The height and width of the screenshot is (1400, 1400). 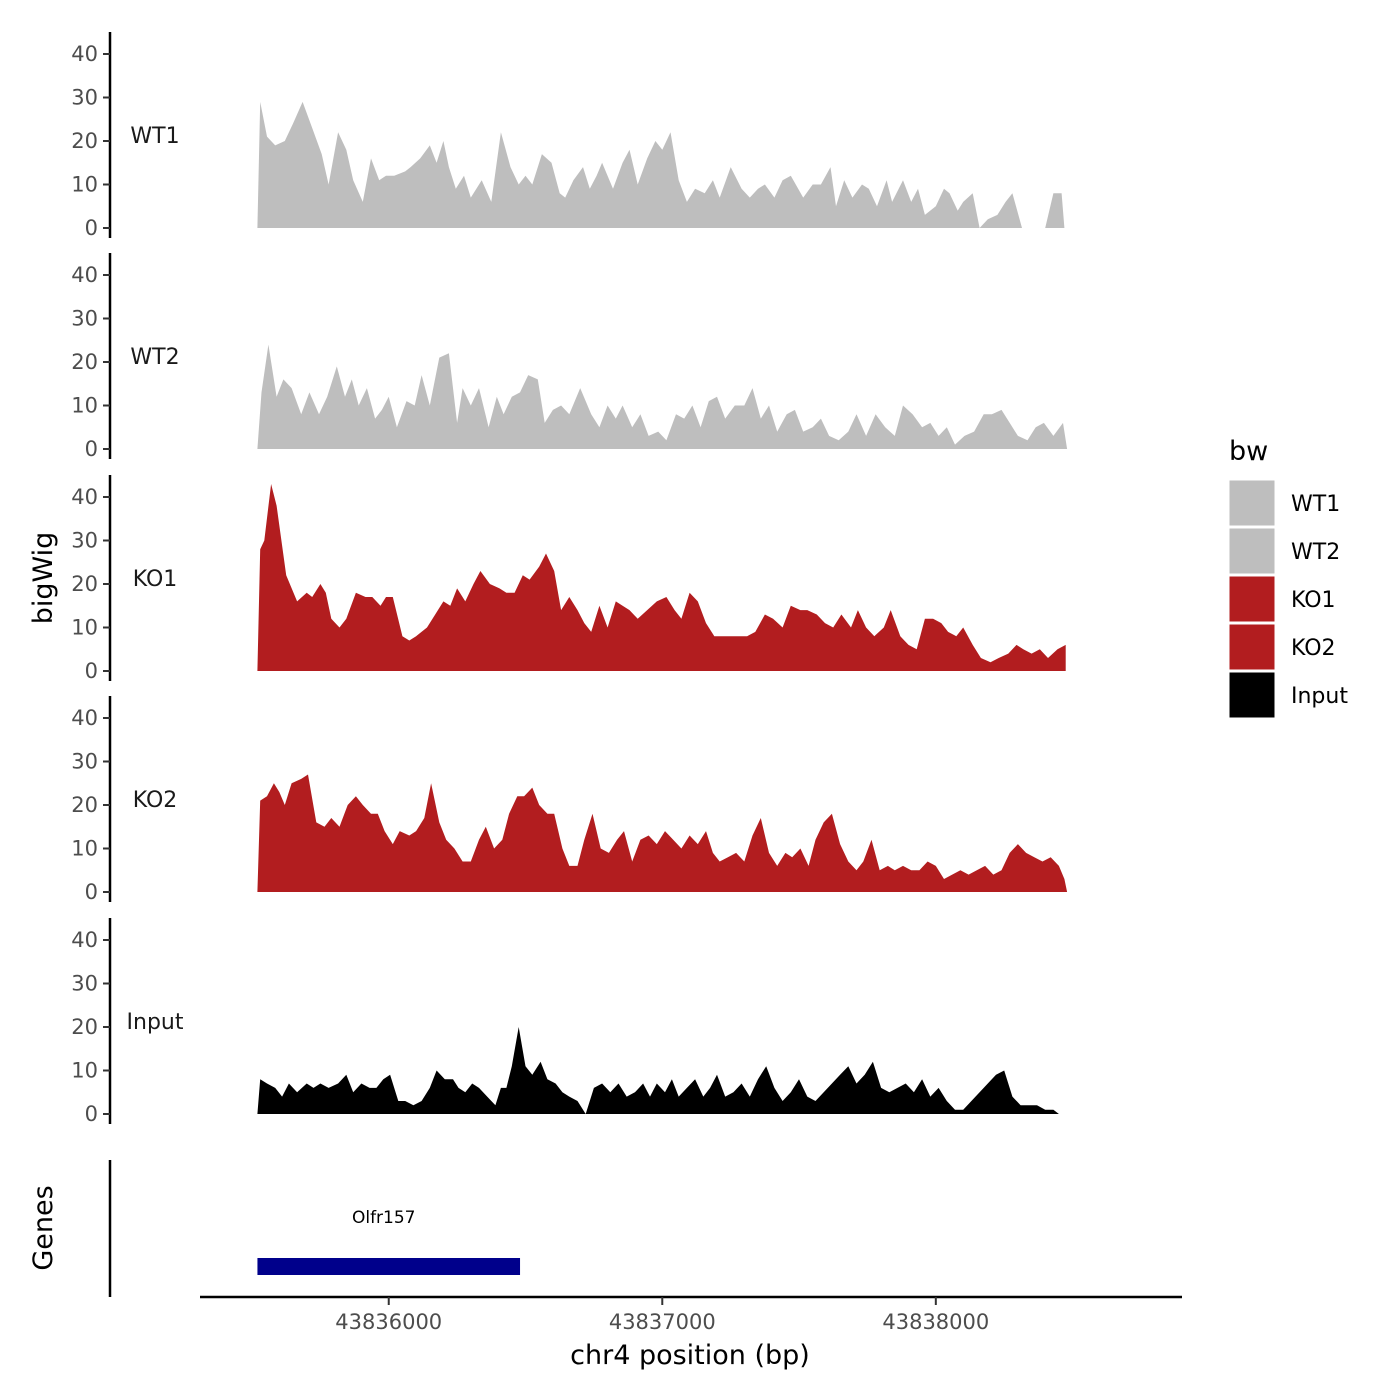 I want to click on area-KO1, so click(x=661, y=577).